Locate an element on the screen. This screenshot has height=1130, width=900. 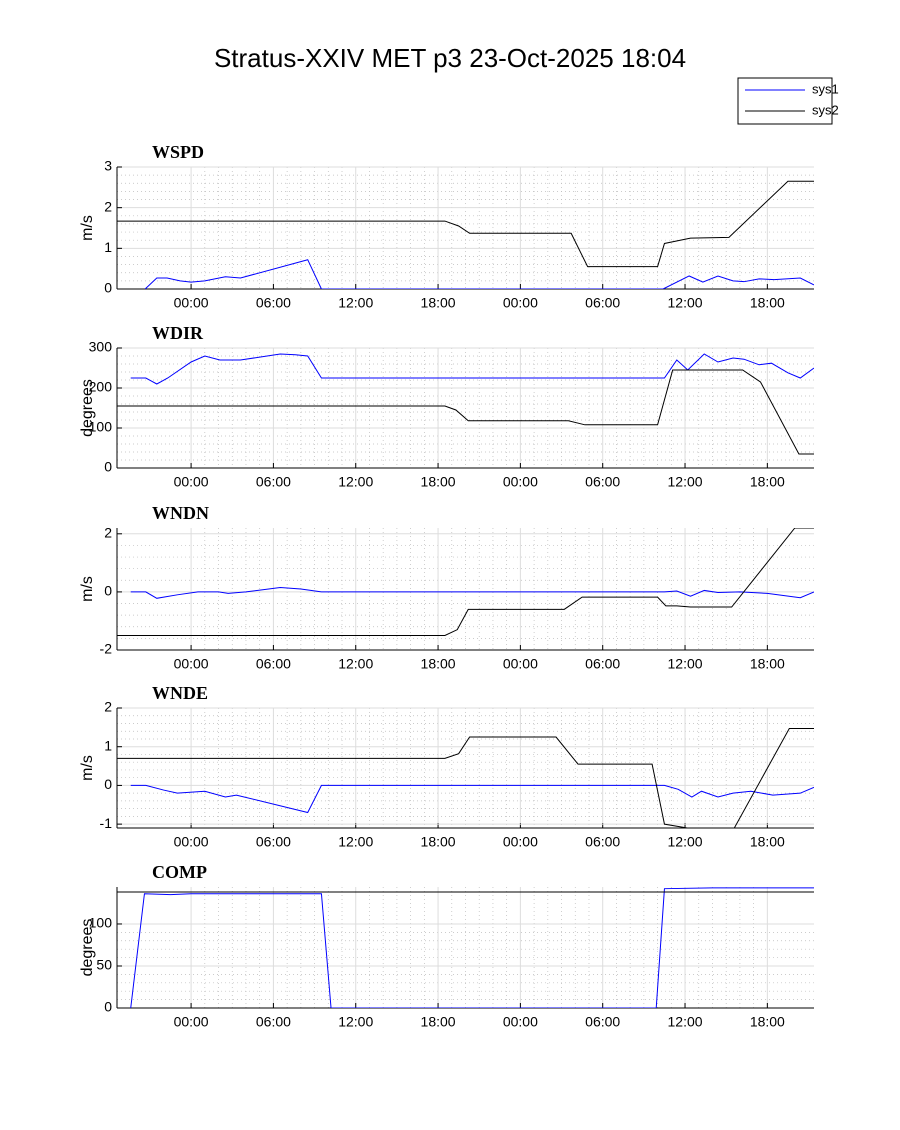
legend-label: sys2 is located at coordinates (825, 109).